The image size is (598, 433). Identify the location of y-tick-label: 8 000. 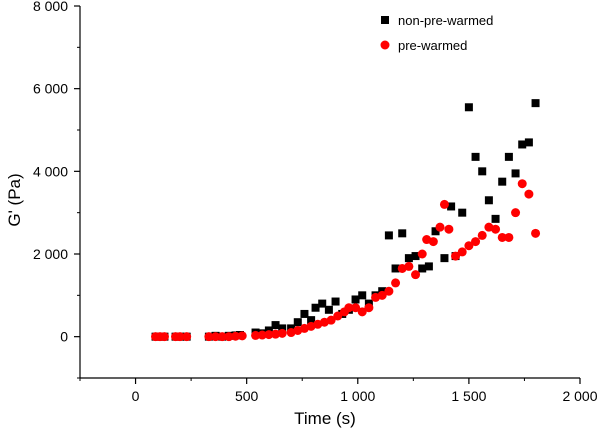
(50, 7).